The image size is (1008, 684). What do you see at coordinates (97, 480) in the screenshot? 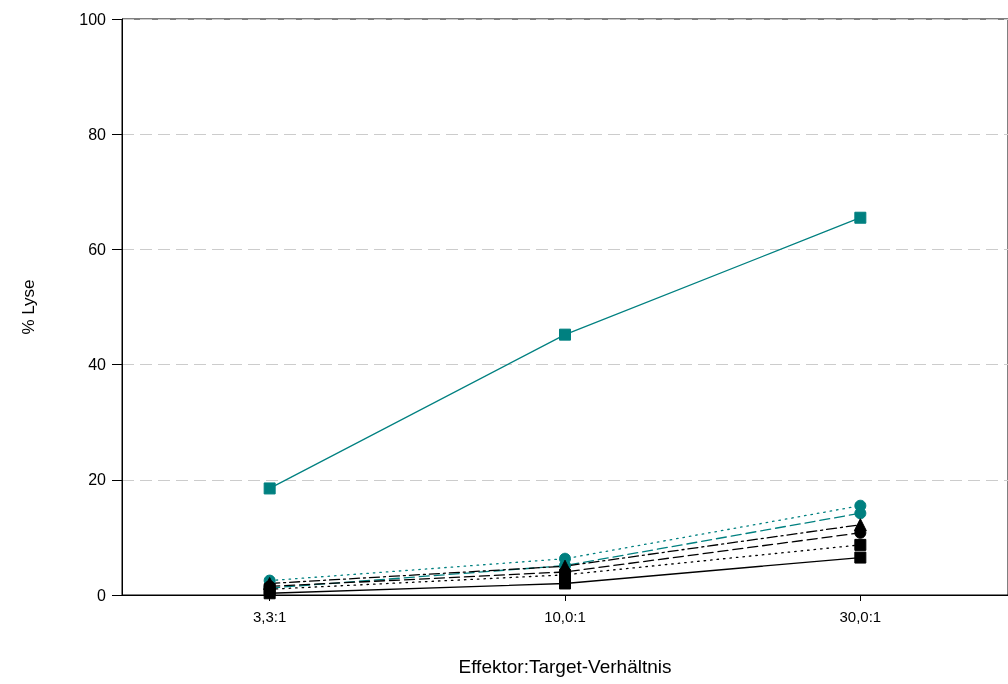
I see `y-tick-label: 20` at bounding box center [97, 480].